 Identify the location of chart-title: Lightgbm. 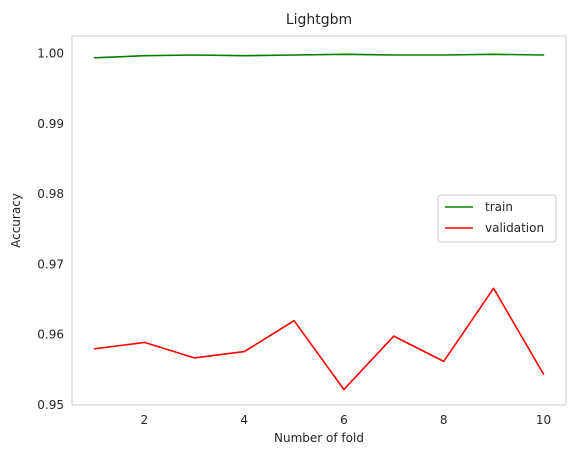
(319, 20).